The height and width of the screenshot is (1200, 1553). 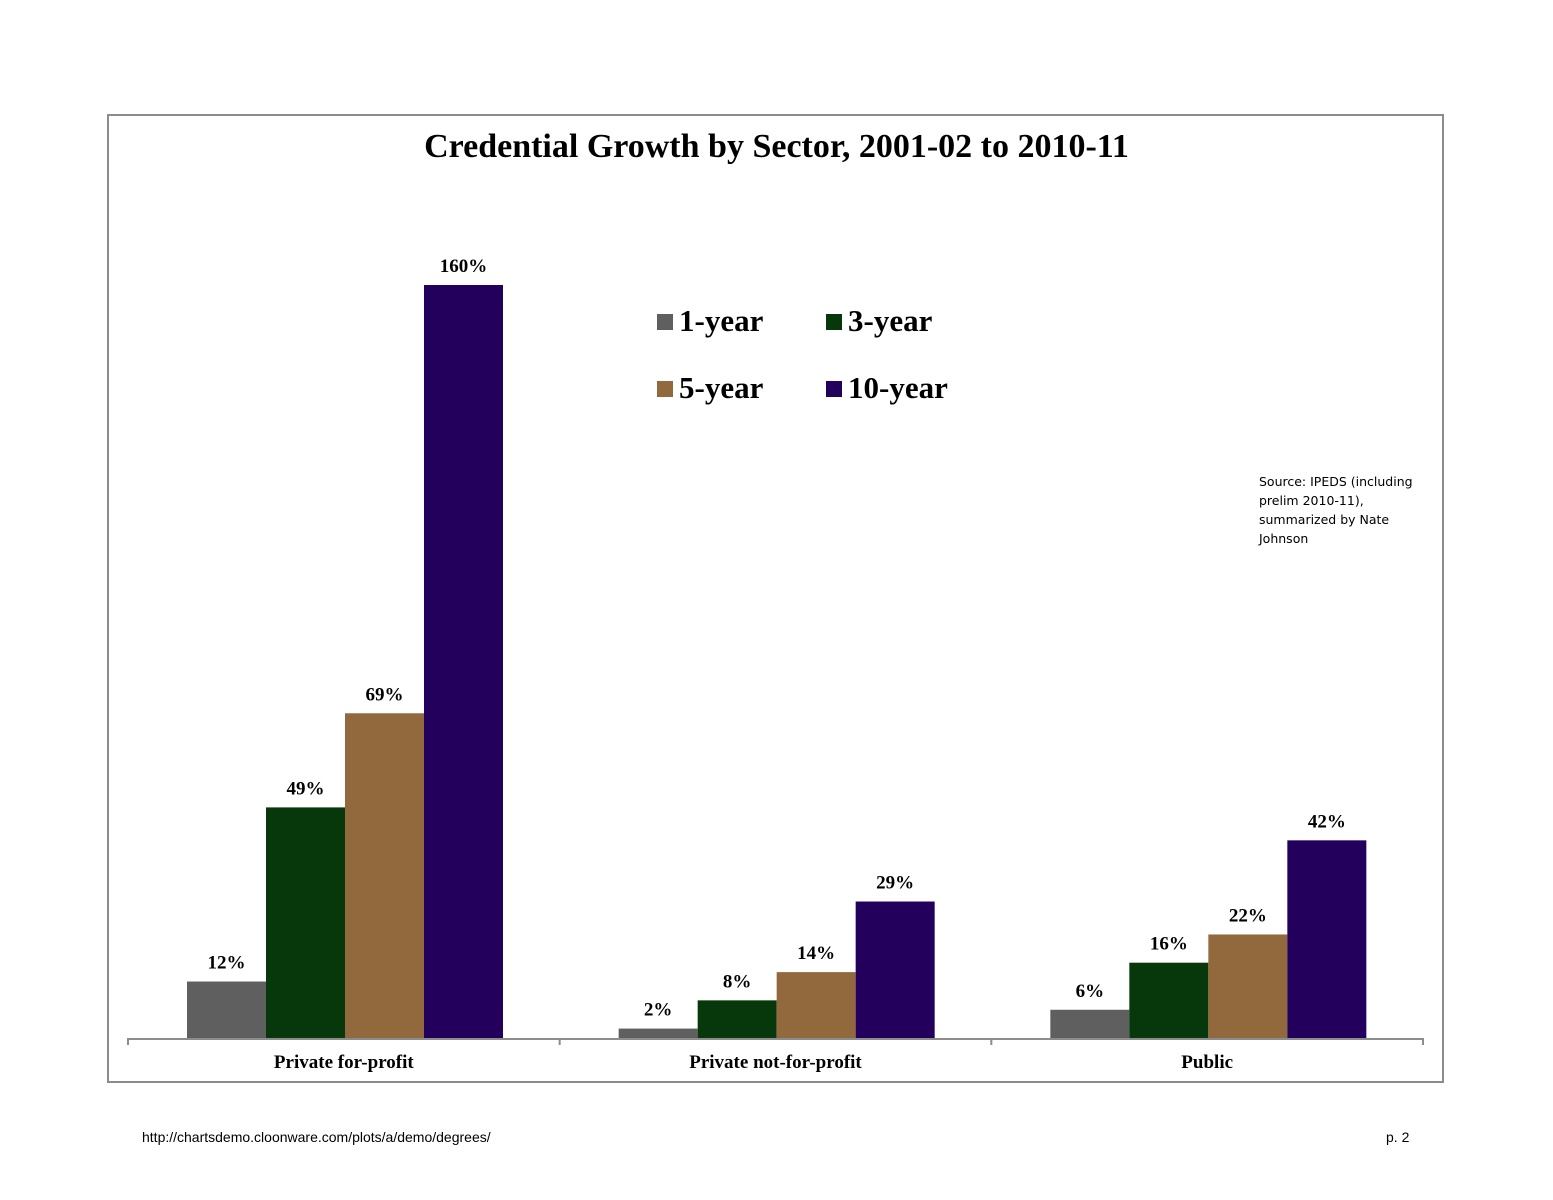 I want to click on data-label: 42%, so click(x=1327, y=821).